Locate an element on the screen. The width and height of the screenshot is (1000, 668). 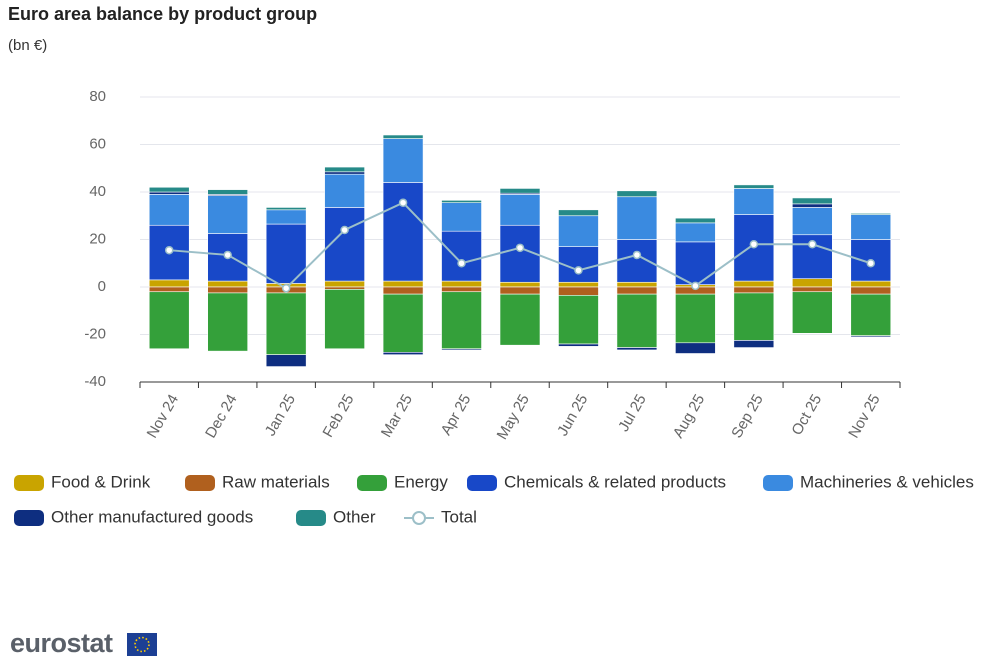
x-tick-label: Nov 24 is located at coordinates (163, 416).